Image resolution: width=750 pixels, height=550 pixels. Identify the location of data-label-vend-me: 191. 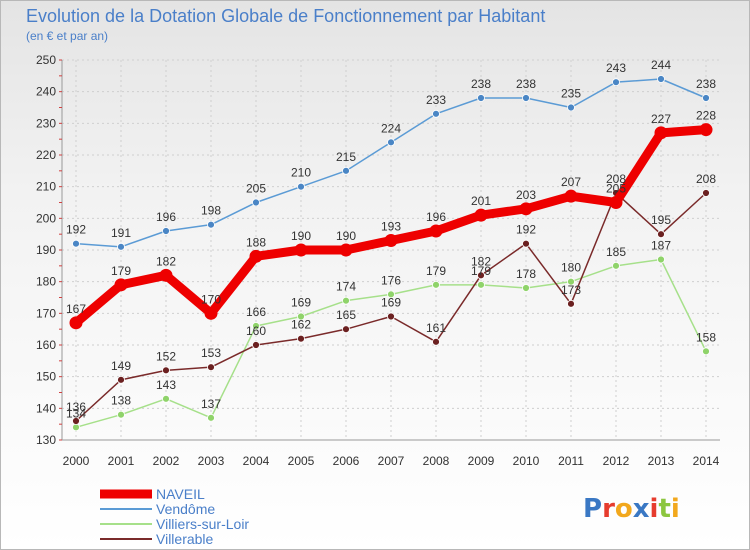
(121, 233).